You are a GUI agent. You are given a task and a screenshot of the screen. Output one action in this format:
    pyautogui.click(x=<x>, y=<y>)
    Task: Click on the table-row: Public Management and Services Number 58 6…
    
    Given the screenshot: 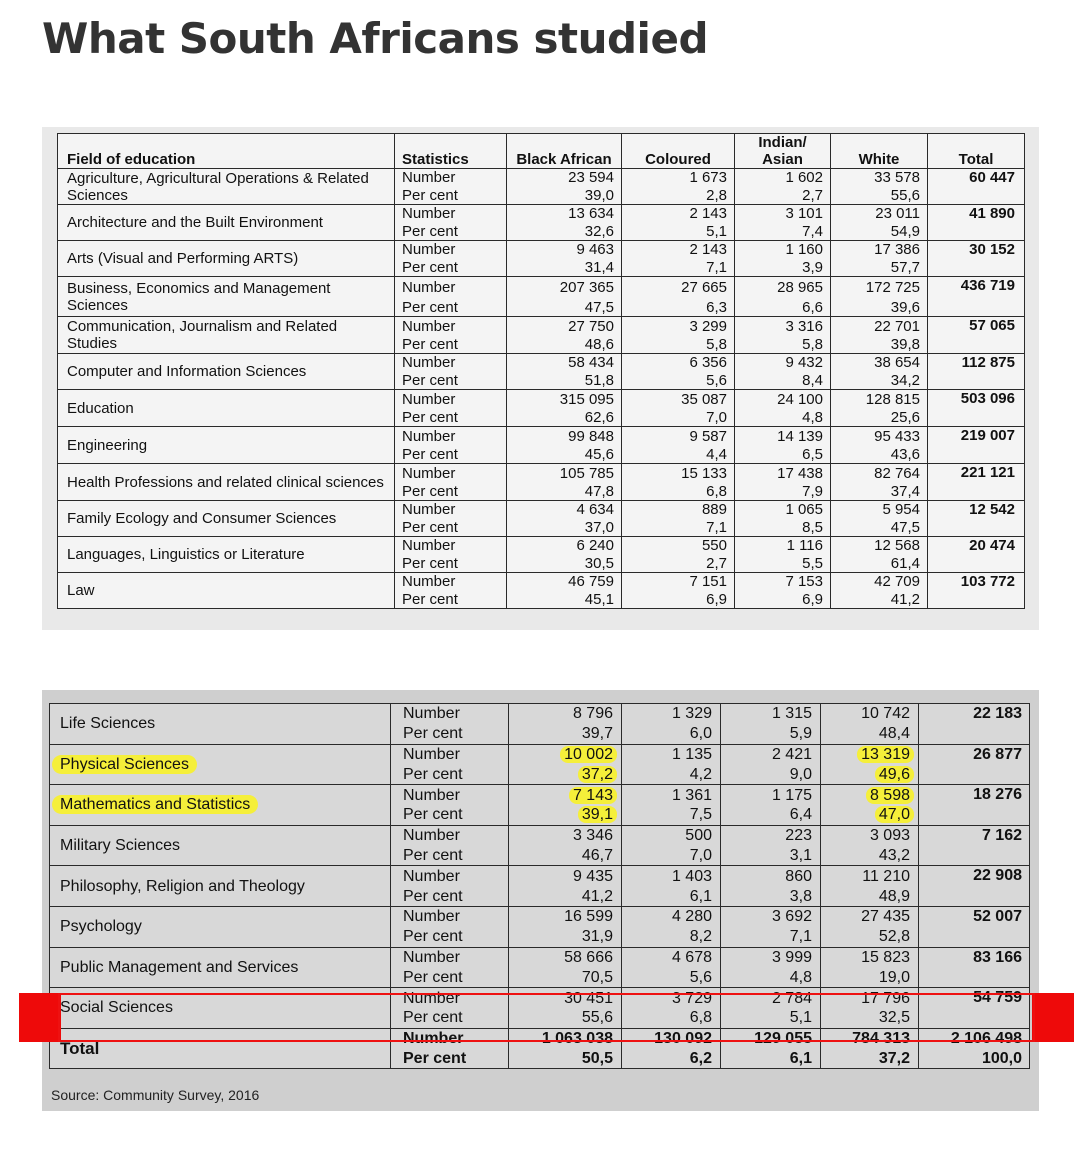 What is the action you would take?
    pyautogui.click(x=539, y=967)
    